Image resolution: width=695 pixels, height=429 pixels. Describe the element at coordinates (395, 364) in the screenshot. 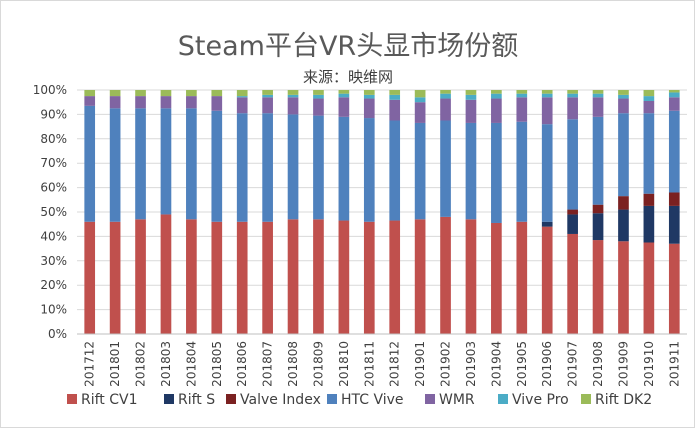

I see `x-tick-label: 201812` at that location.